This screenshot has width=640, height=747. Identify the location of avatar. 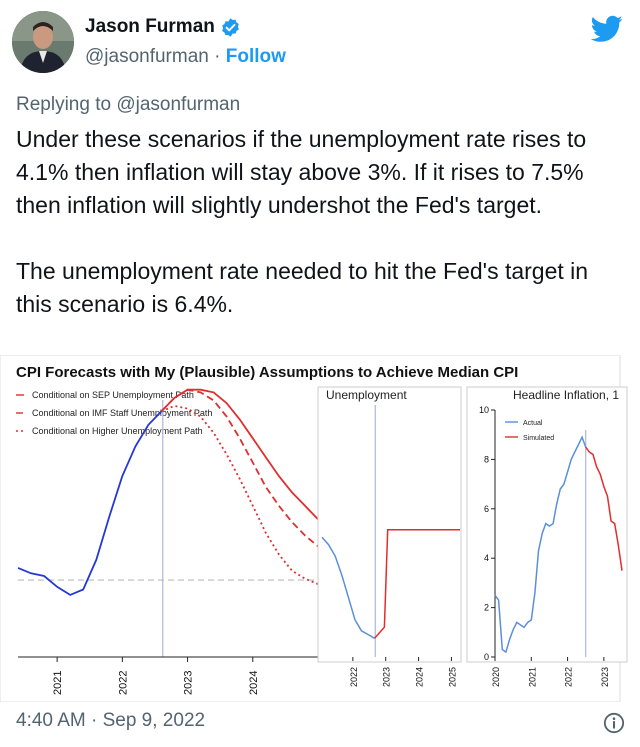
(43, 42).